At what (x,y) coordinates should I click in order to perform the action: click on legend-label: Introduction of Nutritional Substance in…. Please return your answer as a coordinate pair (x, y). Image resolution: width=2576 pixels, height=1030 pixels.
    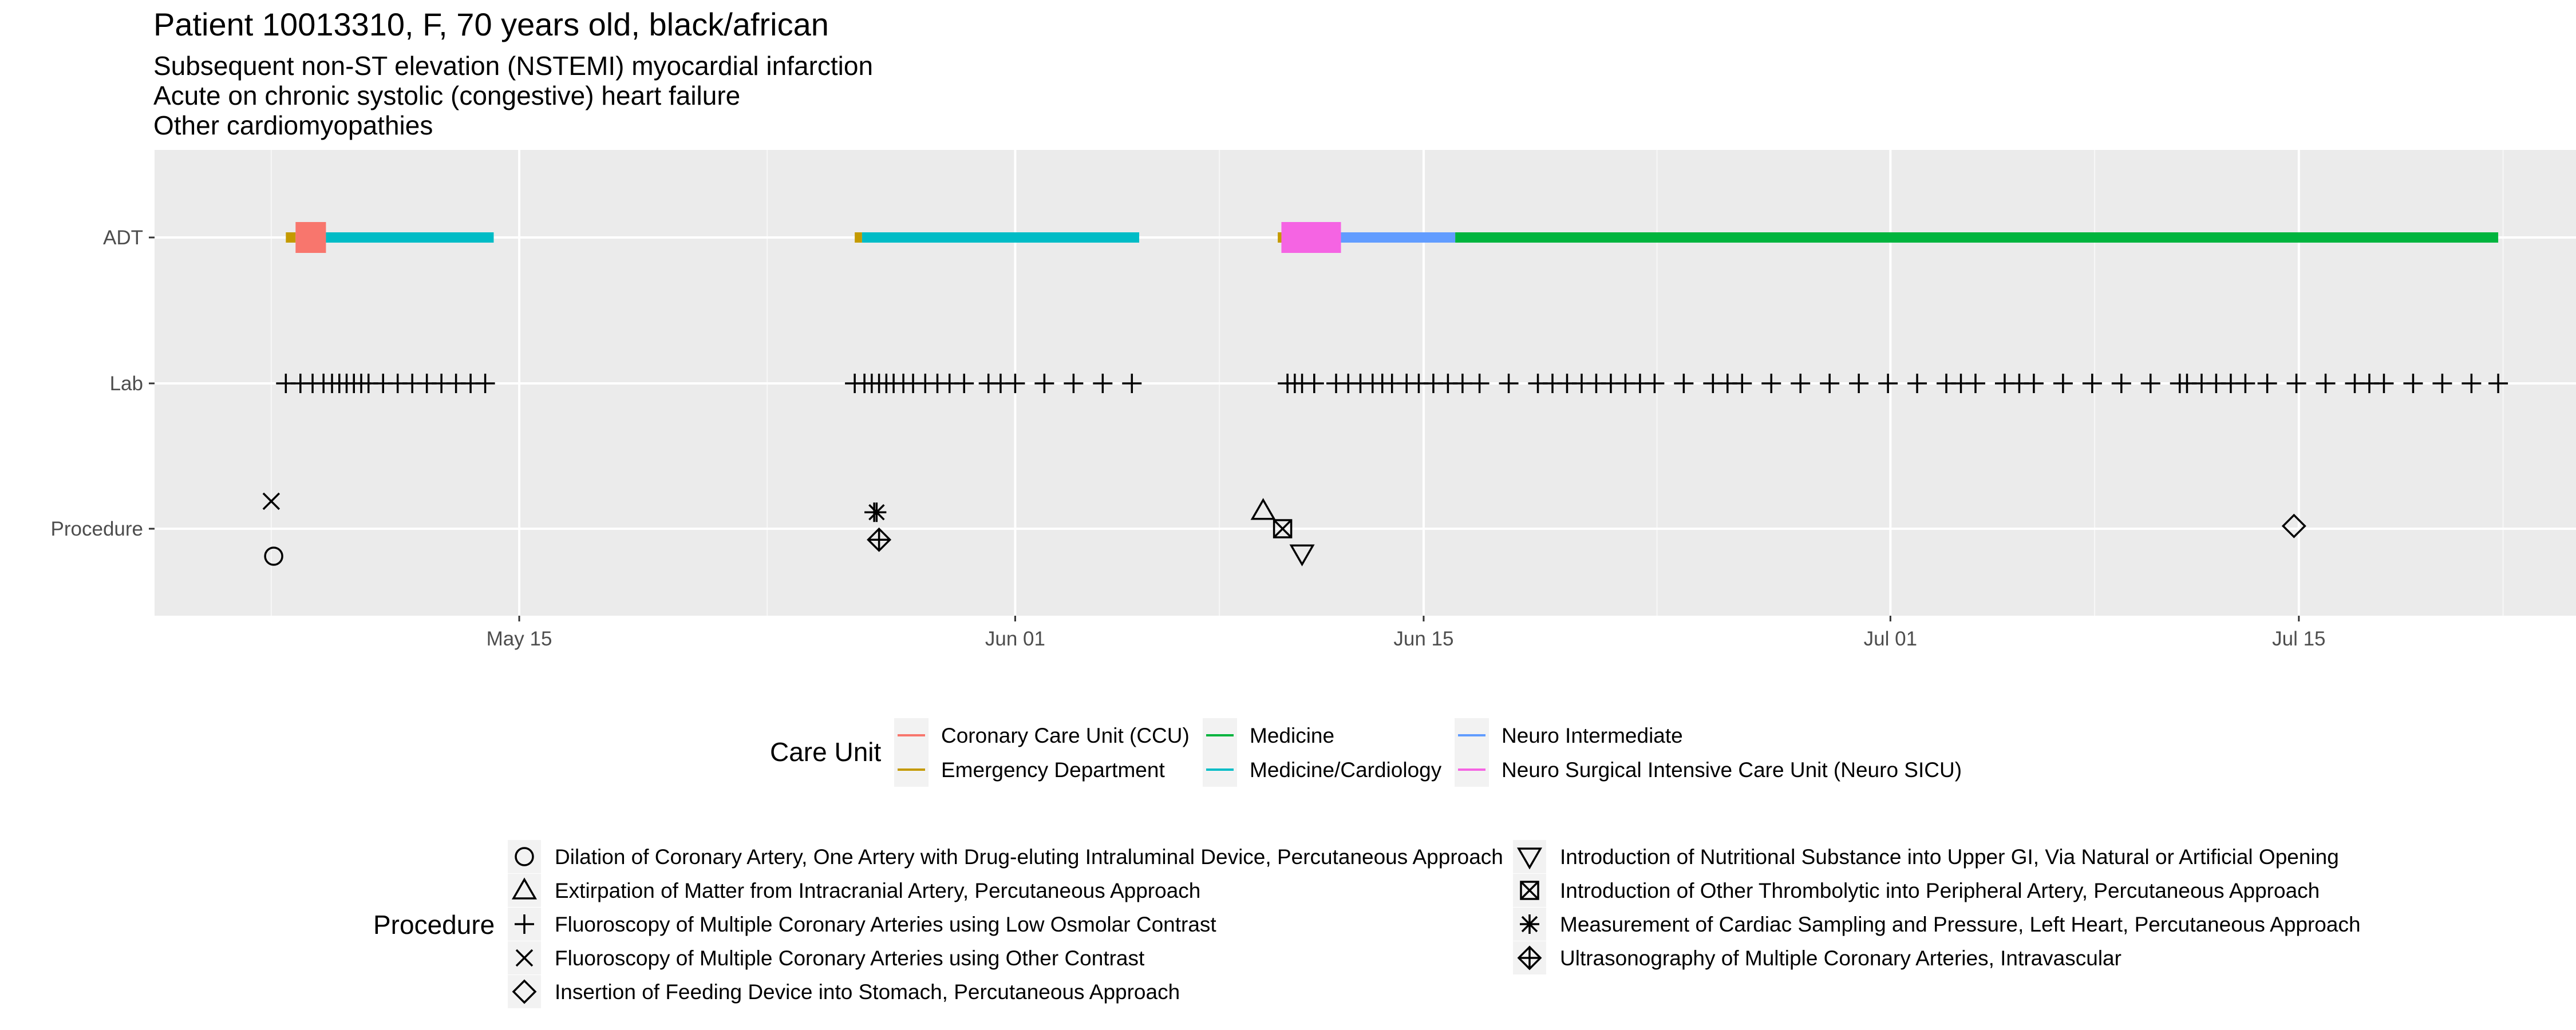
    Looking at the image, I should click on (1949, 857).